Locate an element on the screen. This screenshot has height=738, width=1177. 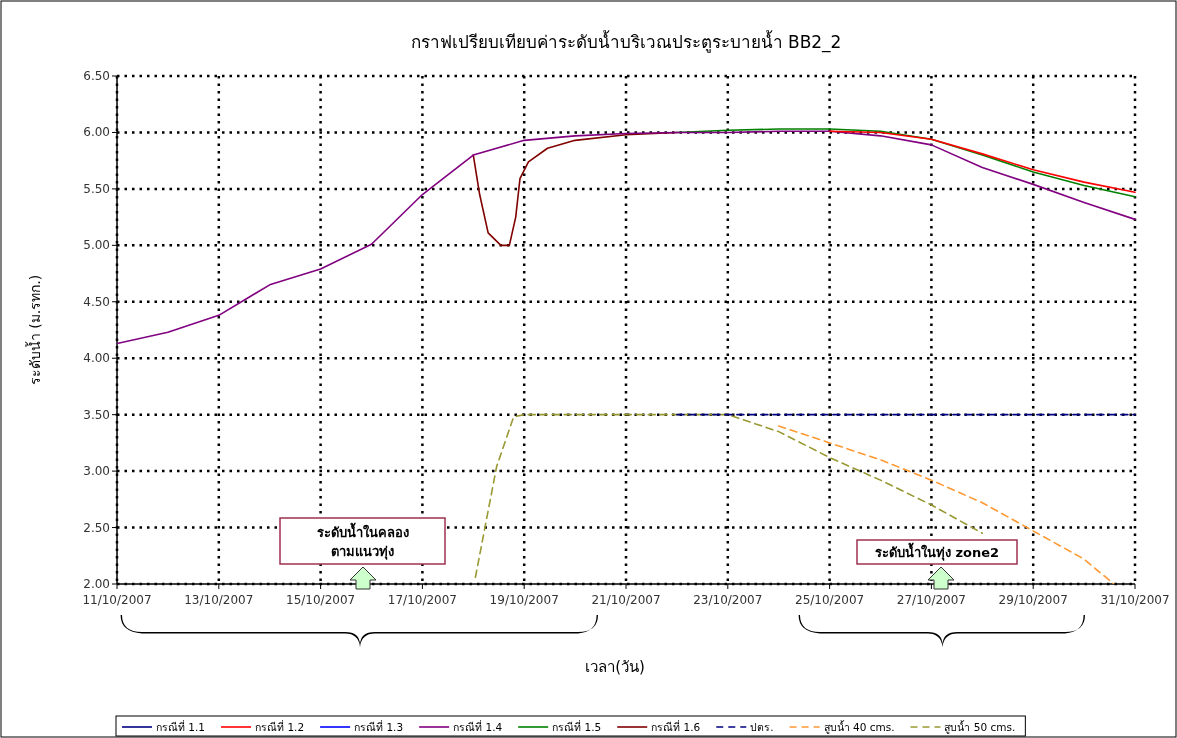
legend-label: กรณีที่ 1.5 is located at coordinates (577, 726).